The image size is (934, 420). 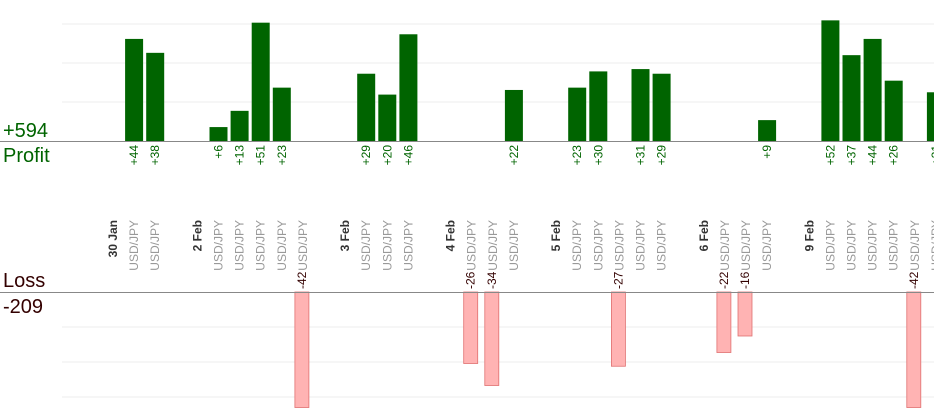 I want to click on loss-value-label: -27, so click(x=618, y=280).